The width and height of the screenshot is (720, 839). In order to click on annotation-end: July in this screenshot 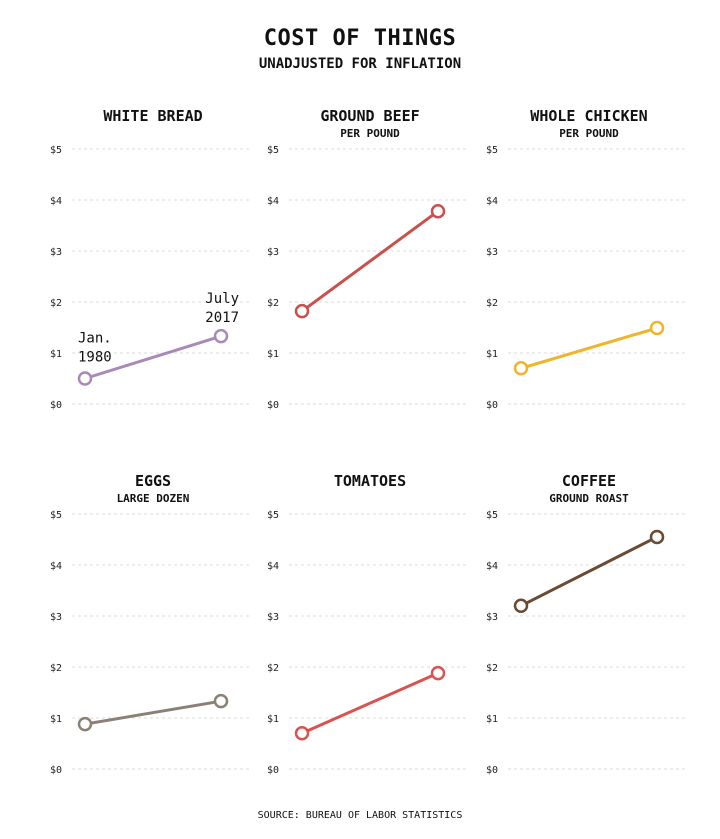, I will do `click(222, 299)`.